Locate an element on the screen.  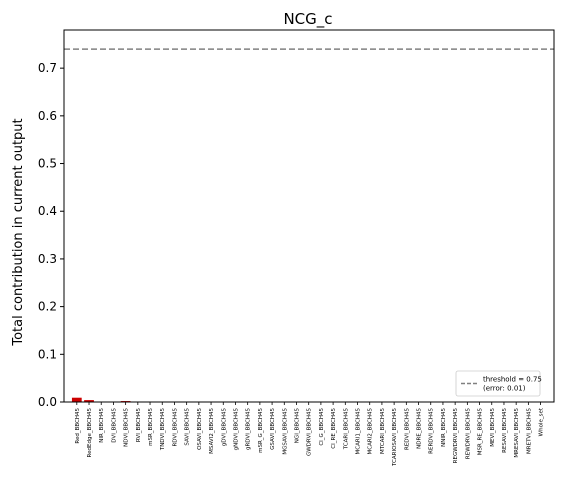
x-tick-label: MRESAVI_BBCH45 is located at coordinates (517, 433).